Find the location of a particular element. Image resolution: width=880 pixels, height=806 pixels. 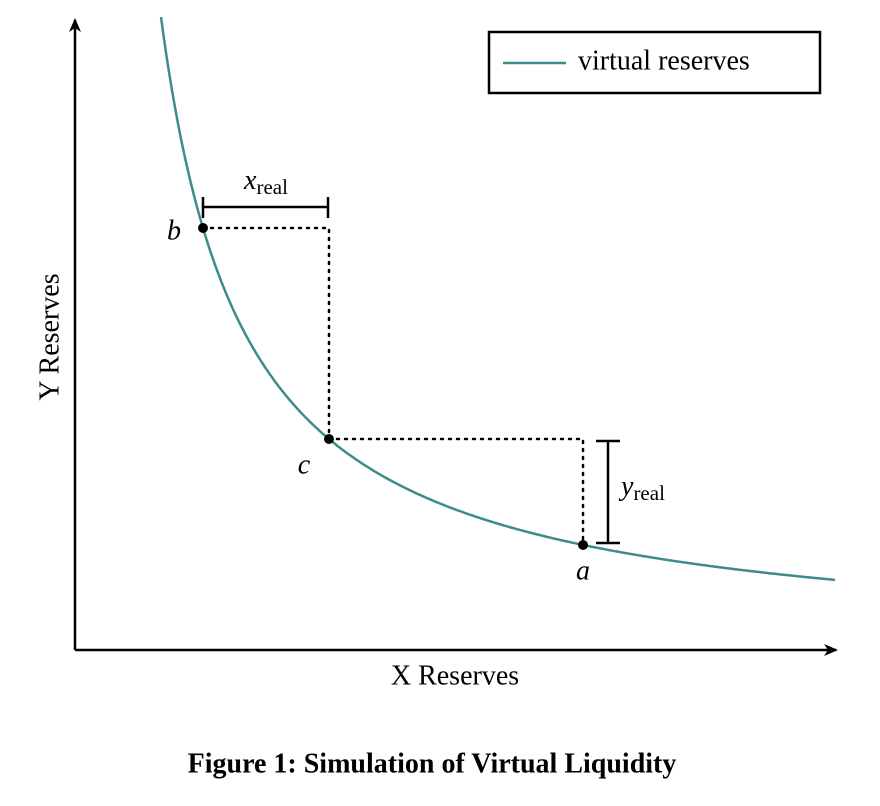

guide-b-c is located at coordinates (266, 333).